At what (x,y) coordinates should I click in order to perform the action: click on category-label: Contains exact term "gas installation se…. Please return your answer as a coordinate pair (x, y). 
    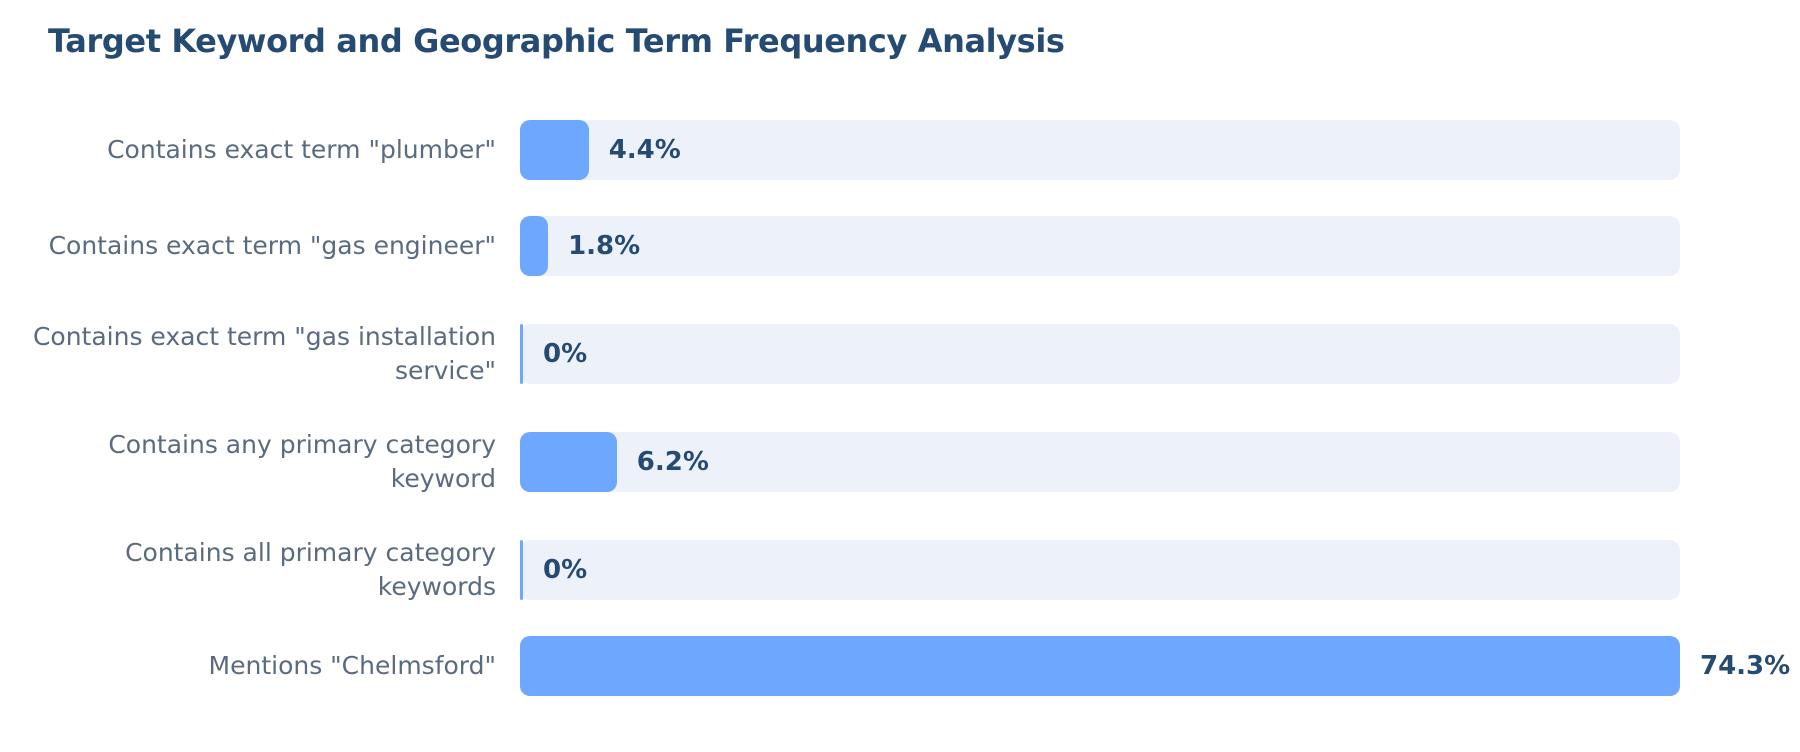
    Looking at the image, I should click on (264, 353).